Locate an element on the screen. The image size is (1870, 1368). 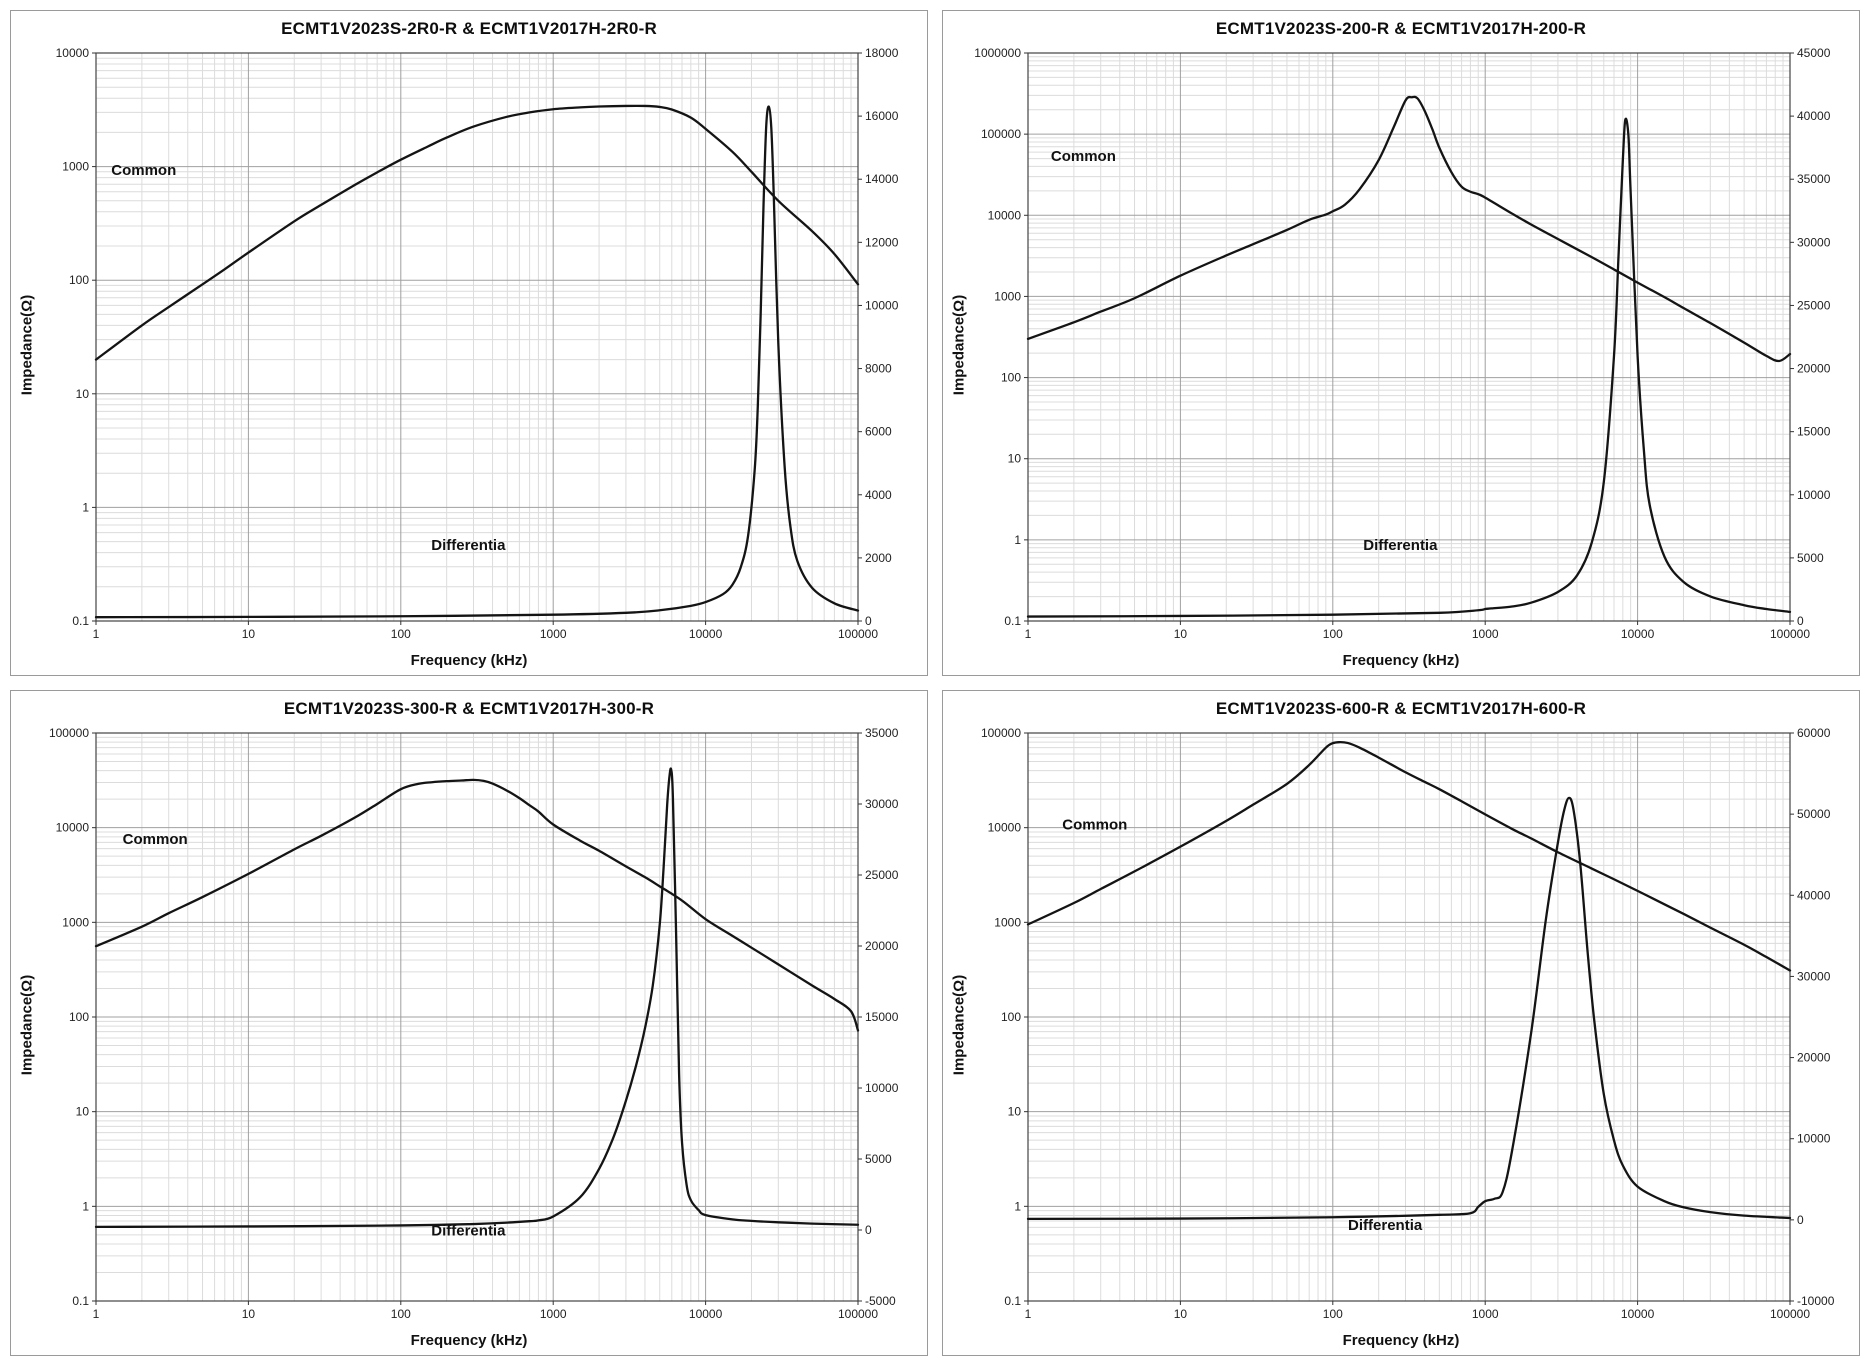
chart-title: ECMT1V2023S-2R0-R & ECMT1V2017H-2R0-R is located at coordinates (469, 28).